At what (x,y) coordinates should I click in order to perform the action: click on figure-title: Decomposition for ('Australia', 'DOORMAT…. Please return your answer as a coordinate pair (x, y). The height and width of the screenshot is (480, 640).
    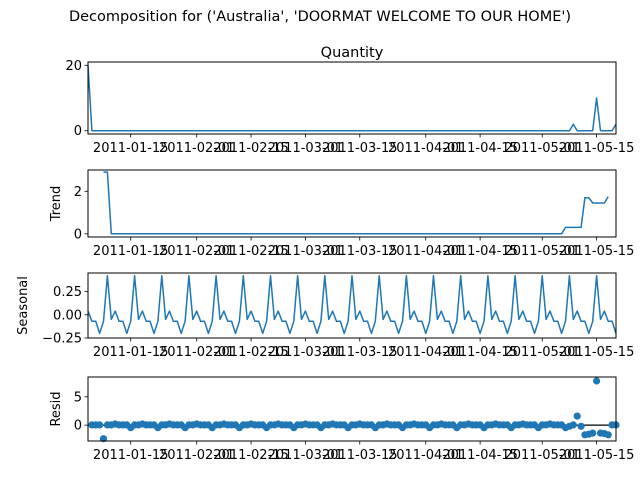
    Looking at the image, I should click on (320, 17).